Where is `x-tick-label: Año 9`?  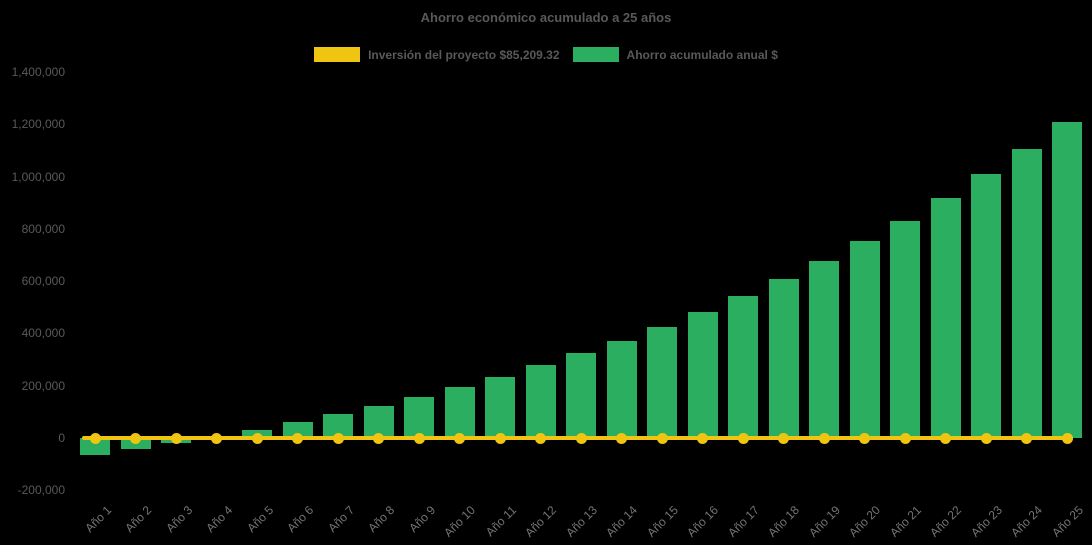 x-tick-label: Año 9 is located at coordinates (421, 519).